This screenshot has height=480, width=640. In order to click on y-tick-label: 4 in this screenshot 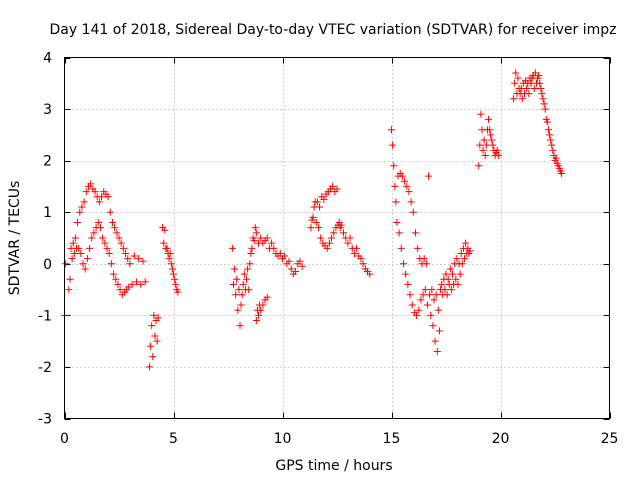, I will do `click(47, 59)`.